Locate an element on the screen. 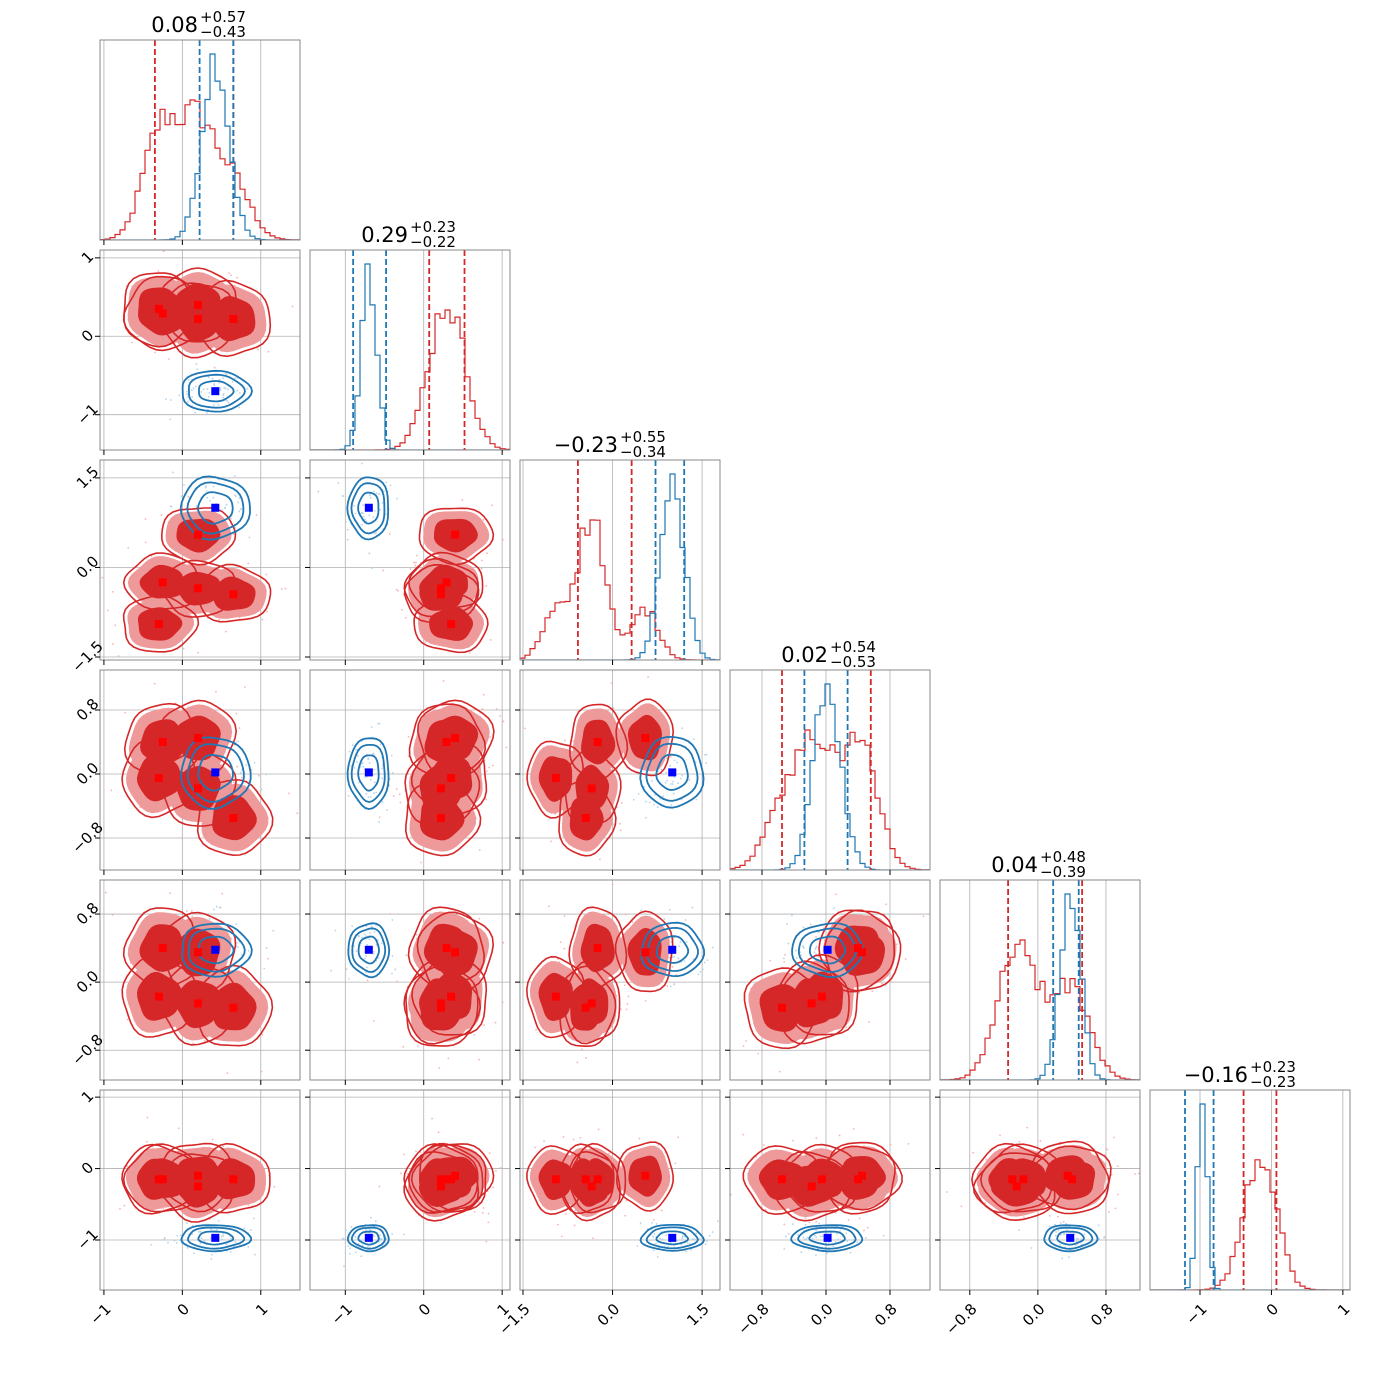 The width and height of the screenshot is (1390, 1390). x-tick-label: 0.0 is located at coordinates (1034, 1315).